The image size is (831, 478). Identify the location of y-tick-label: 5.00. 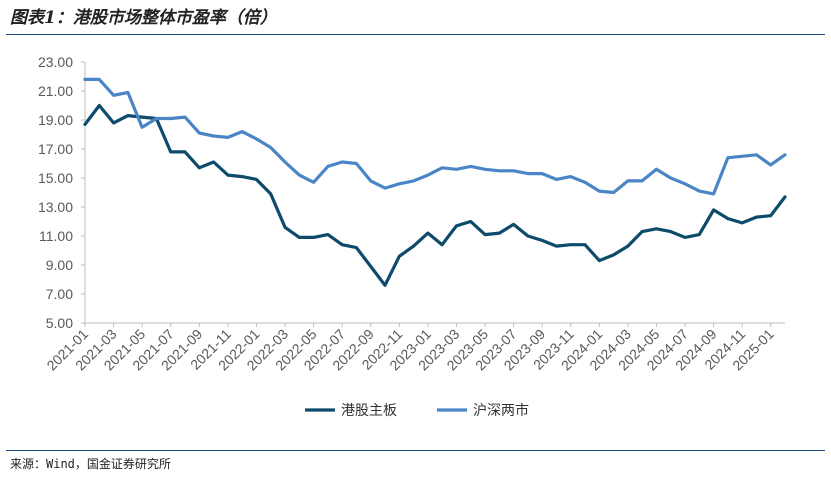
(59, 323).